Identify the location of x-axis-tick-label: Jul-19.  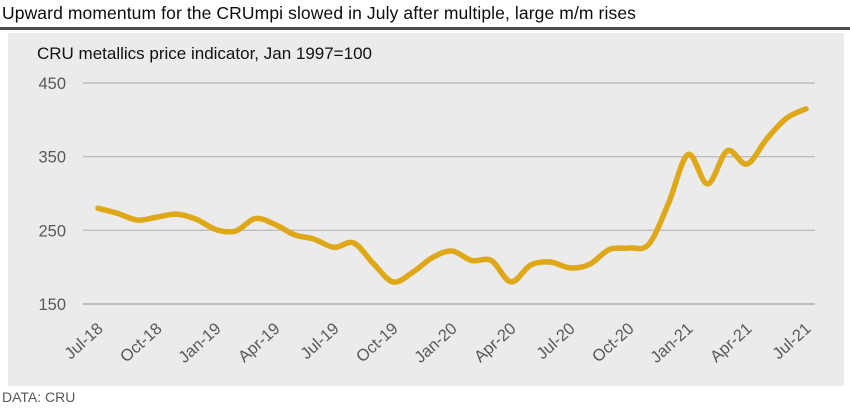
(319, 341).